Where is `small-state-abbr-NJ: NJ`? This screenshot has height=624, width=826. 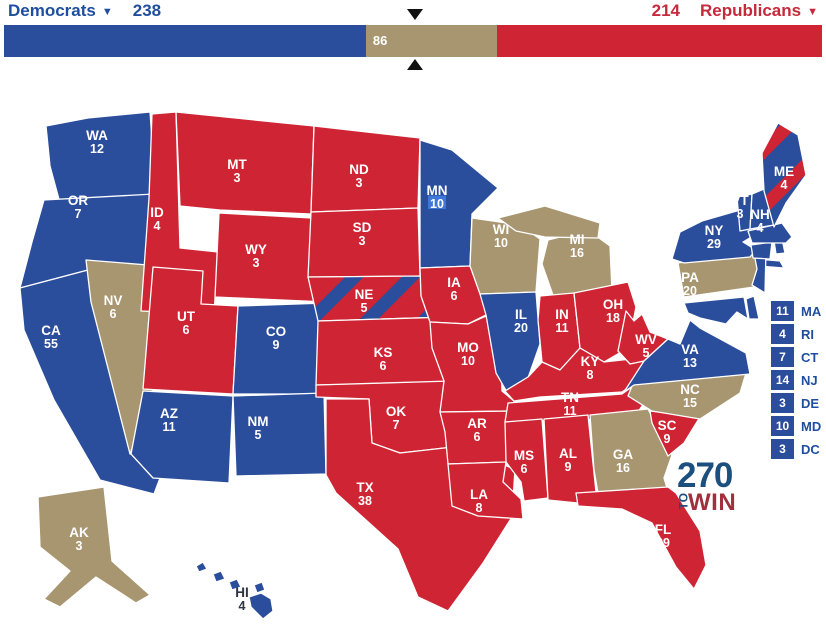 small-state-abbr-NJ: NJ is located at coordinates (809, 380).